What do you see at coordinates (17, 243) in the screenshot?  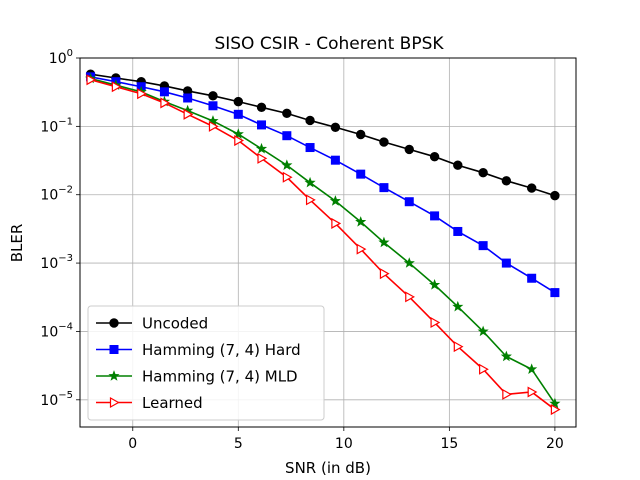 I see `y-axis-label: BLER` at bounding box center [17, 243].